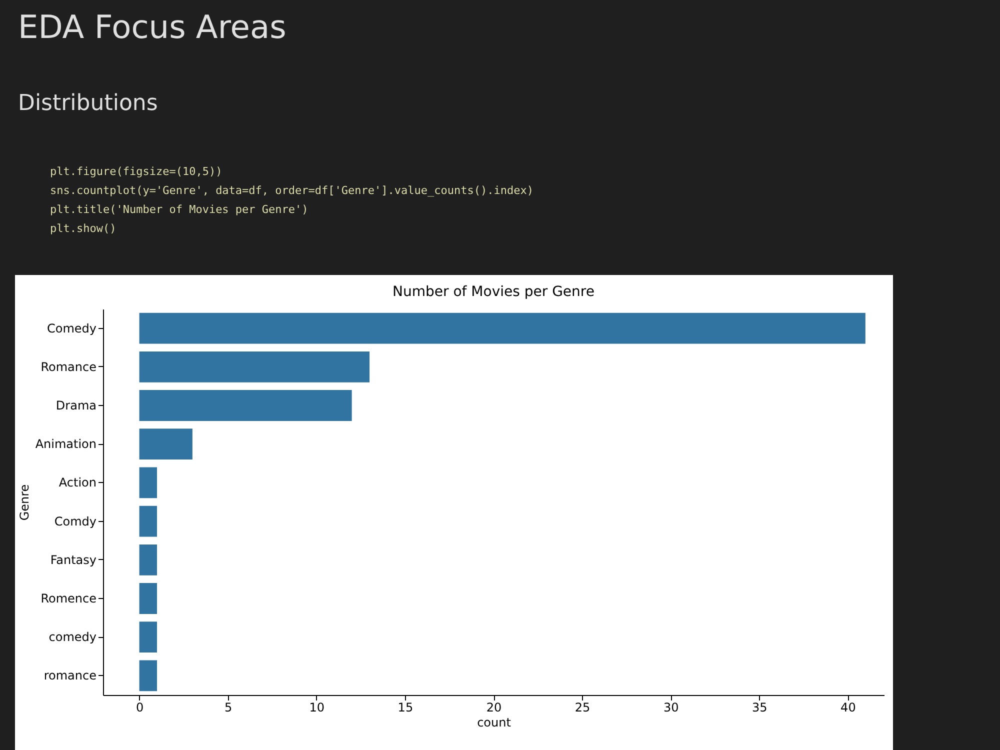 This screenshot has height=750, width=1000. I want to click on x-tick-label: 30, so click(671, 707).